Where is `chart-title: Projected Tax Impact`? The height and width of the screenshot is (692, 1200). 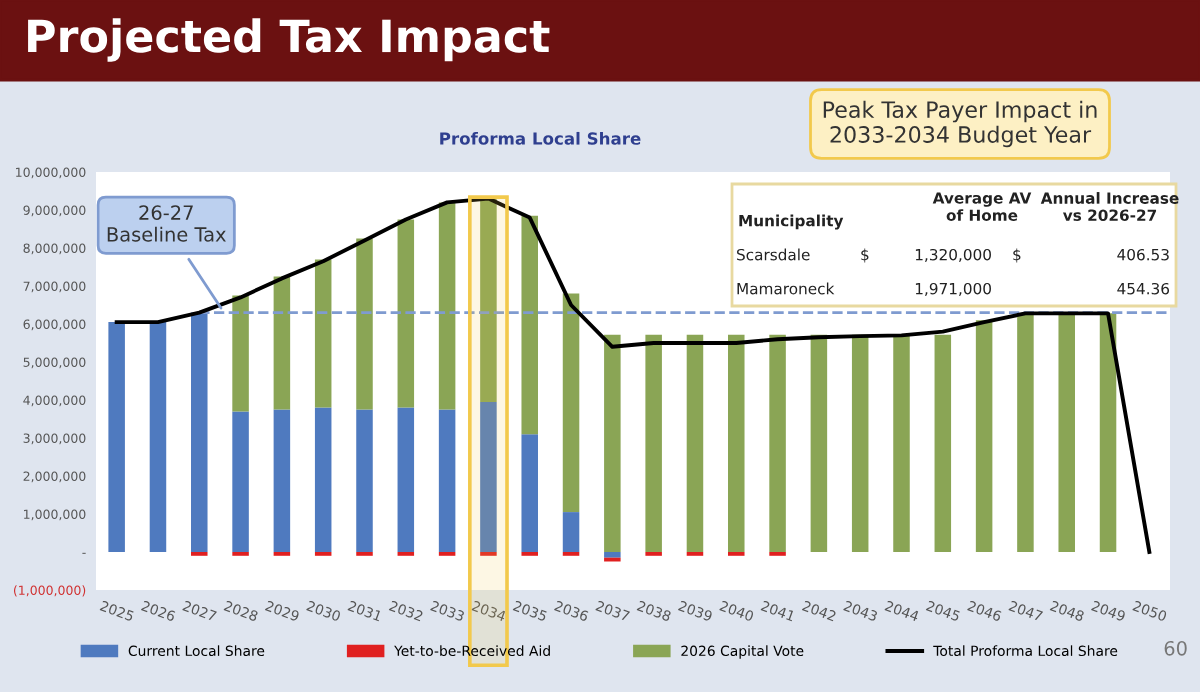
chart-title: Projected Tax Impact is located at coordinates (289, 40).